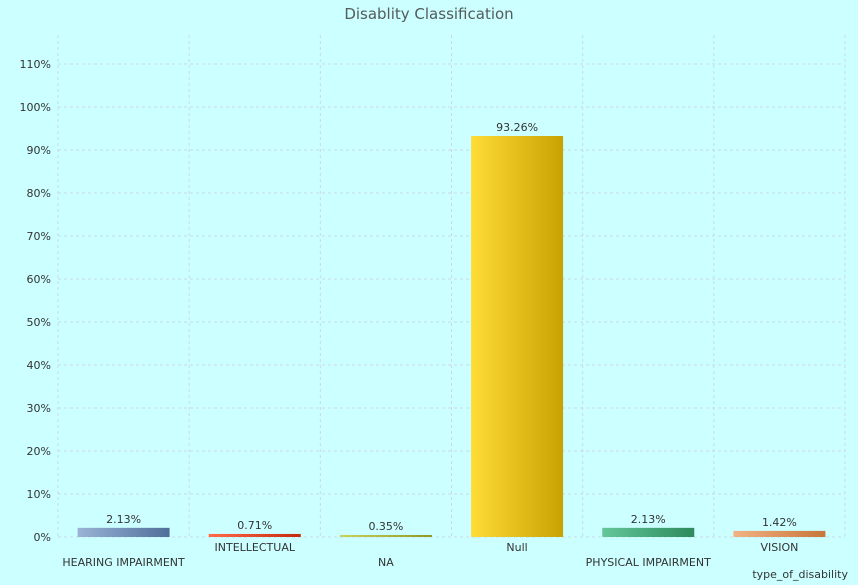  Describe the element at coordinates (39, 193) in the screenshot. I see `y-tick-label: 80%` at that location.